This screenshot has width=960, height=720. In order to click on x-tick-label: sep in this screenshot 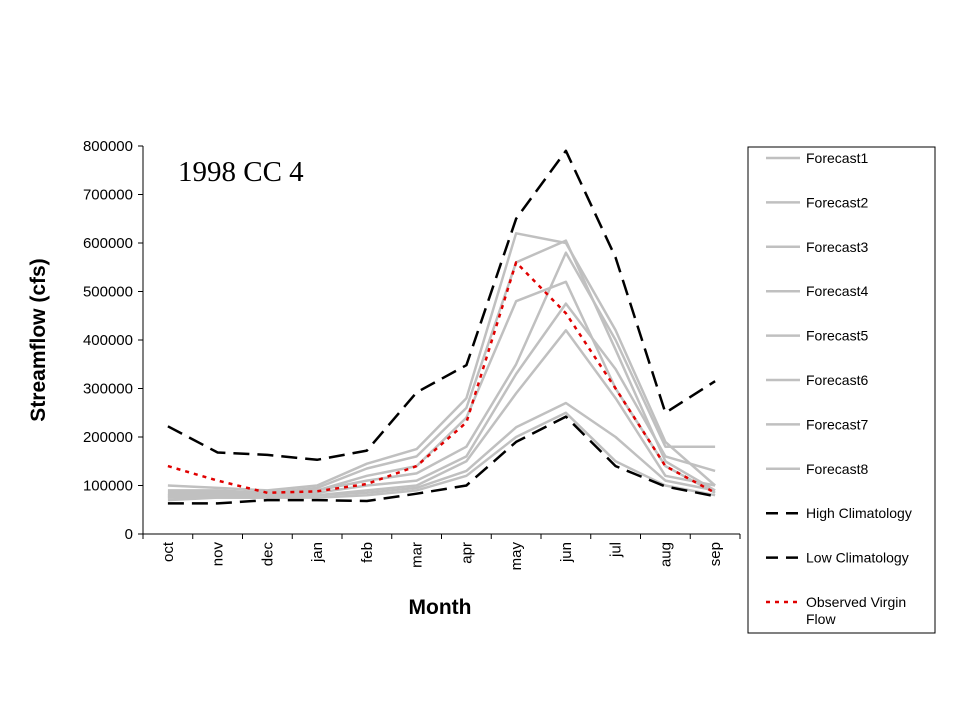, I will do `click(715, 554)`.